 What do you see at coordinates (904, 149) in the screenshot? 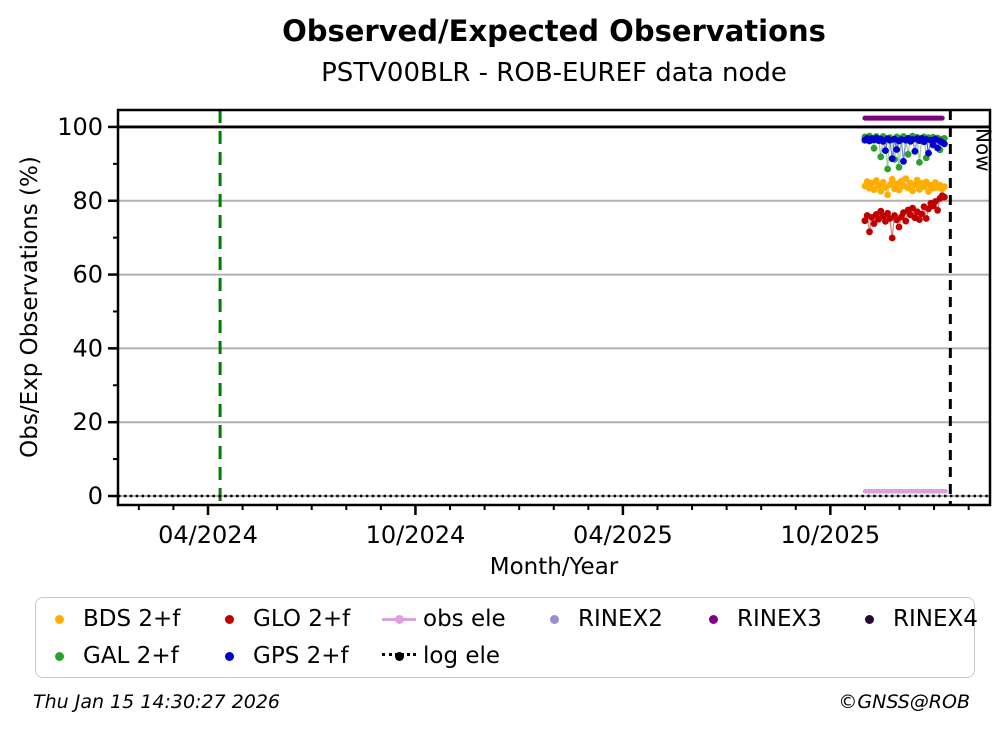
I see `series-gps-2-f-points` at bounding box center [904, 149].